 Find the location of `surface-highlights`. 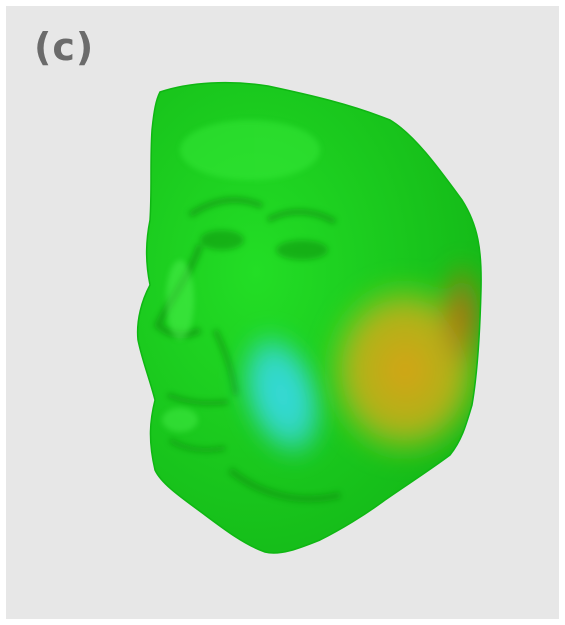

surface-highlights is located at coordinates (241, 276).